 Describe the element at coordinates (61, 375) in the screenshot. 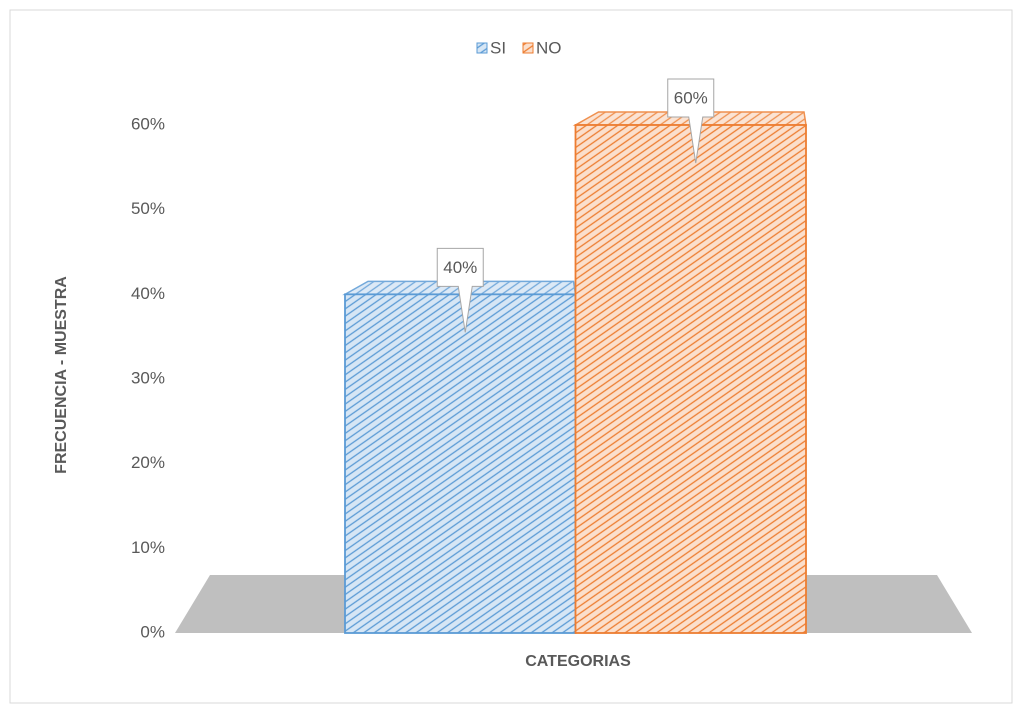

I see `y-axis-title: FRECUENCIA - MUESTRA` at that location.